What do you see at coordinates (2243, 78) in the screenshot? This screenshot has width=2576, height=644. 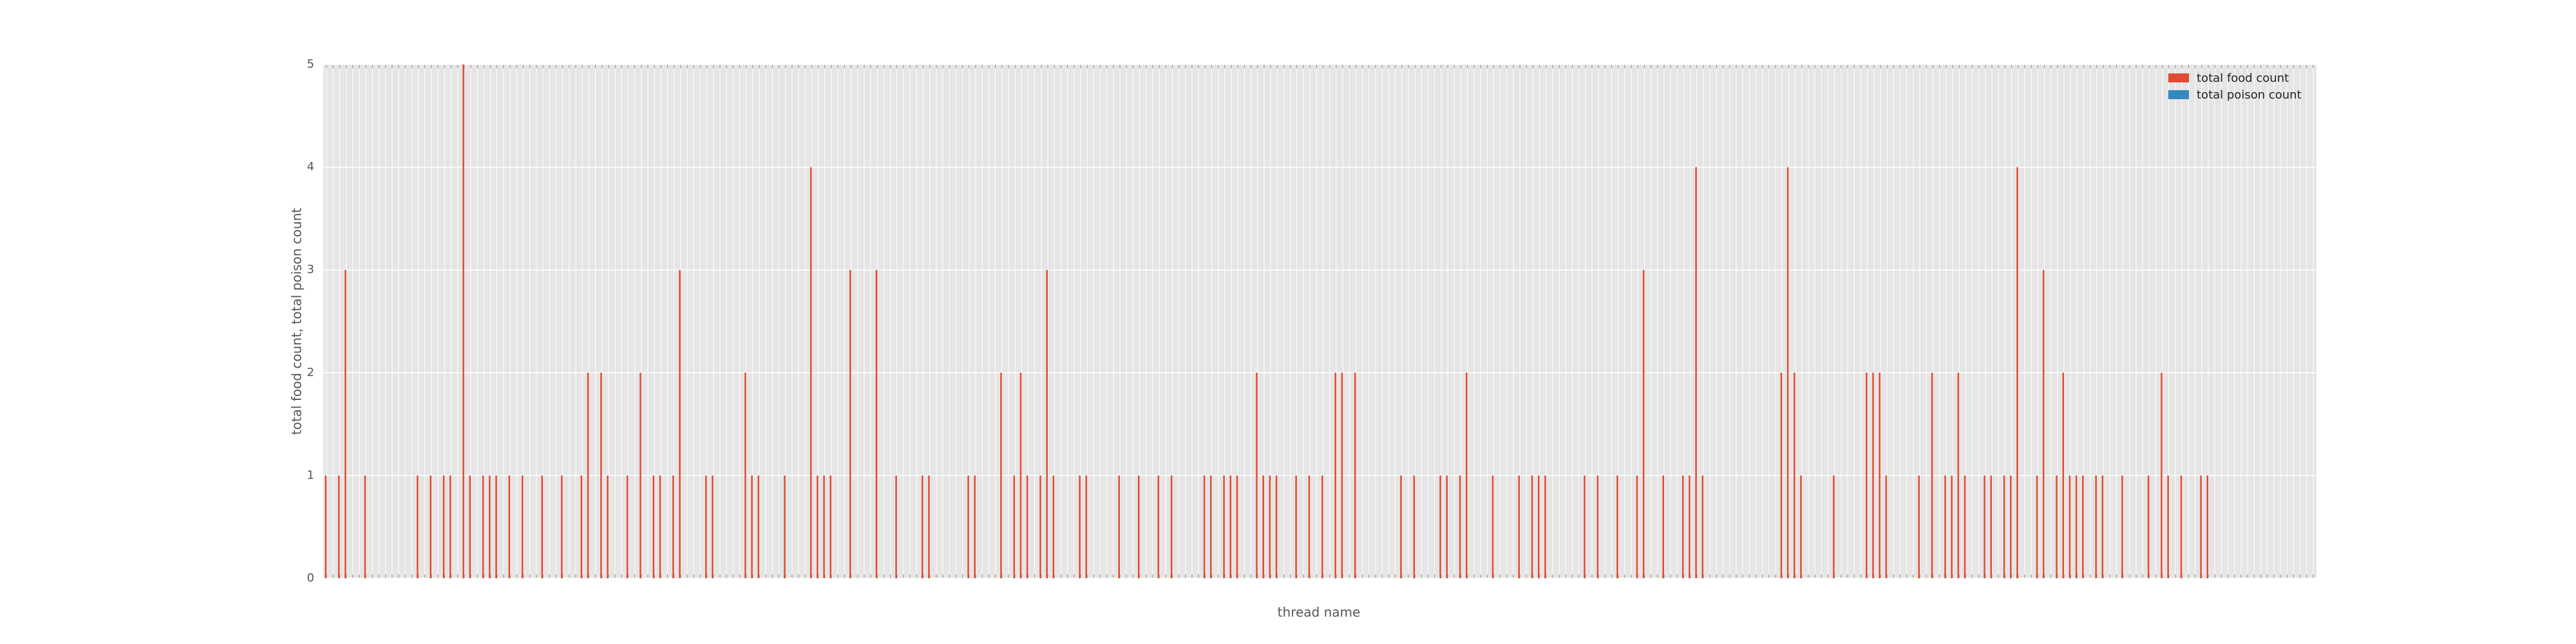 I see `legend-label: total food count` at bounding box center [2243, 78].